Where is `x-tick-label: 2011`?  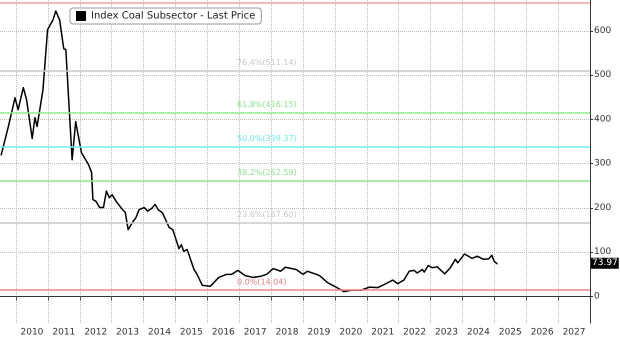
x-tick-label: 2011 is located at coordinates (64, 333).